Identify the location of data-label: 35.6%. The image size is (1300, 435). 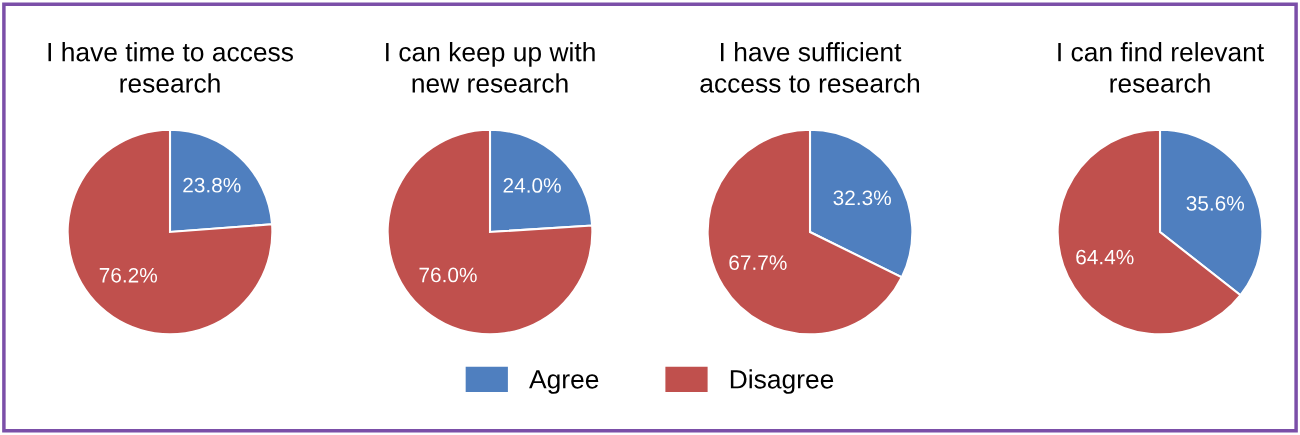
(1215, 203).